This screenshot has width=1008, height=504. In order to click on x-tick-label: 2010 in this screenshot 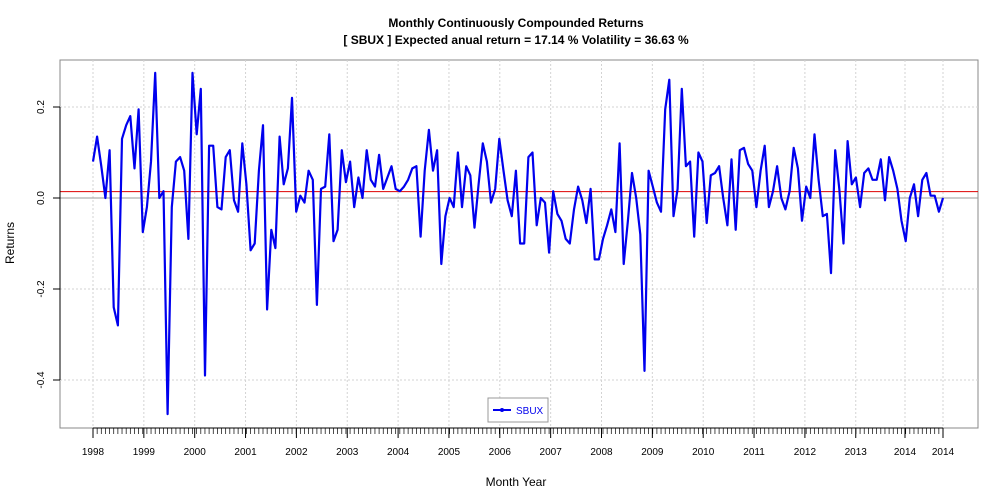, I will do `click(703, 452)`.